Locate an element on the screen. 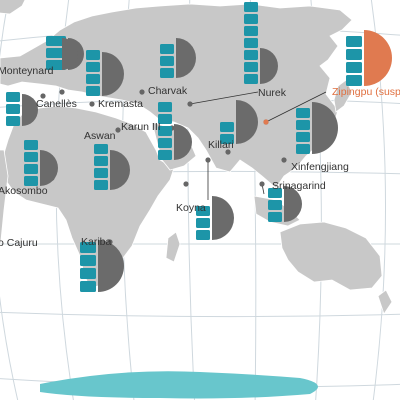  dam-glyph-left is located at coordinates (22, 109).